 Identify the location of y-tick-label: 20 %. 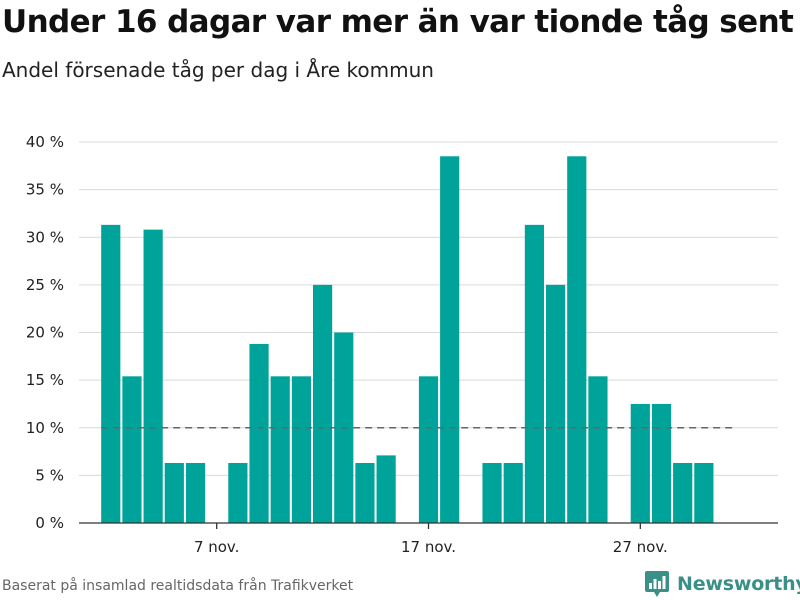
(45, 333).